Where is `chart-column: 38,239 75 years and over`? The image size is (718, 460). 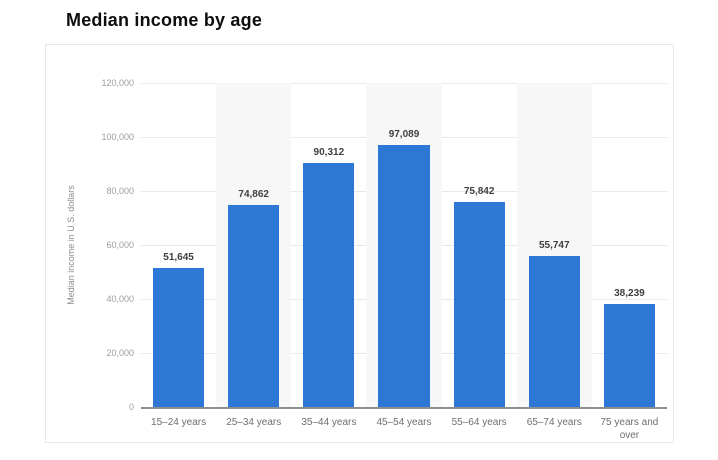 chart-column: 38,239 75 years and over is located at coordinates (629, 262).